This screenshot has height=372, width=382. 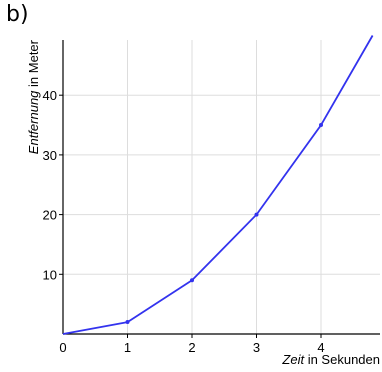 I want to click on x-tick-label: 0, so click(x=62, y=347).